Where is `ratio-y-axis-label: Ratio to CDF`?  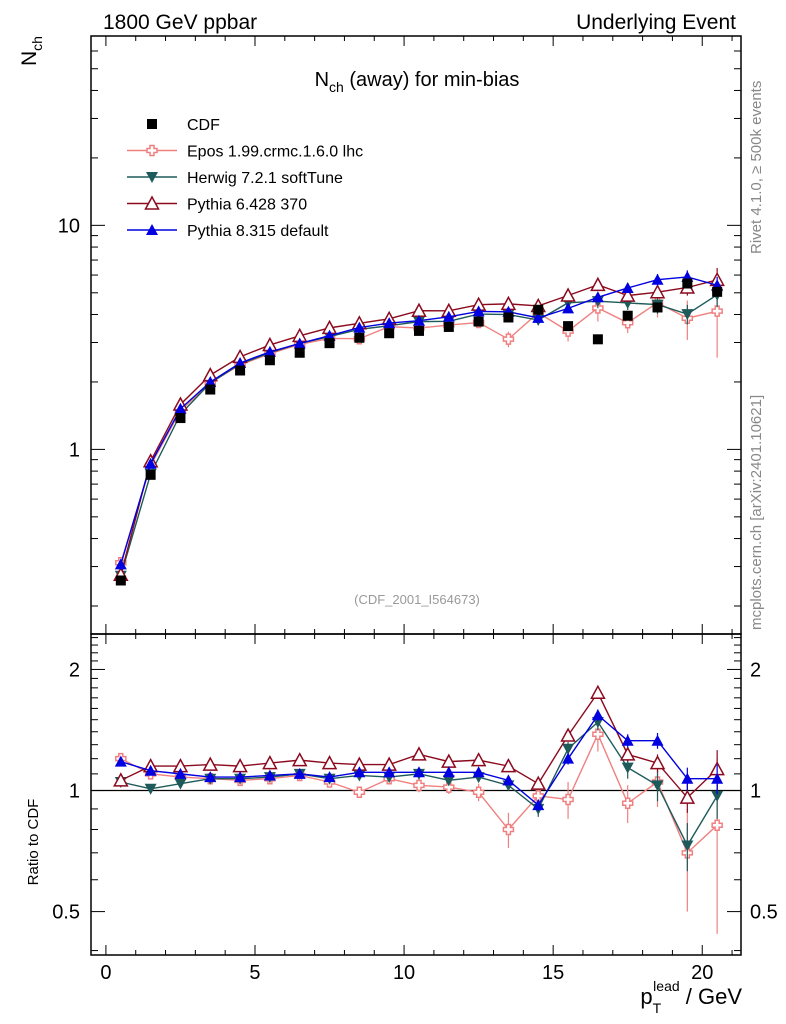 ratio-y-axis-label: Ratio to CDF is located at coordinates (33, 842).